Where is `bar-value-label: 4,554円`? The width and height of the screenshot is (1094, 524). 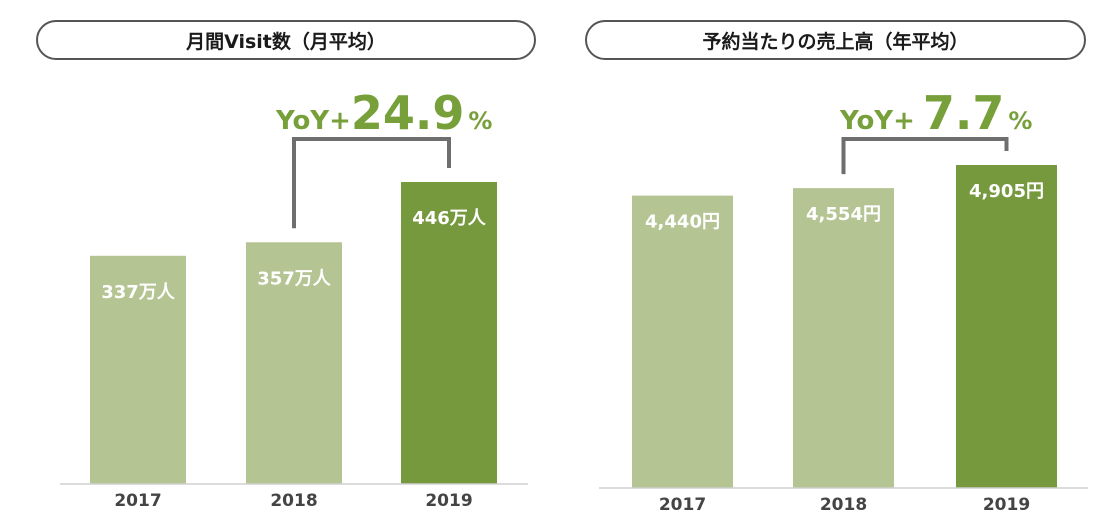
bar-value-label: 4,554円 is located at coordinates (843, 214).